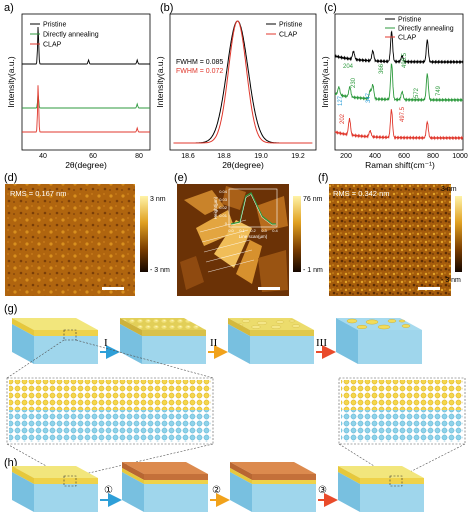 The height and width of the screenshot is (531, 474). What do you see at coordinates (113, 288) in the screenshot?
I see `scale-bar-d` at bounding box center [113, 288].